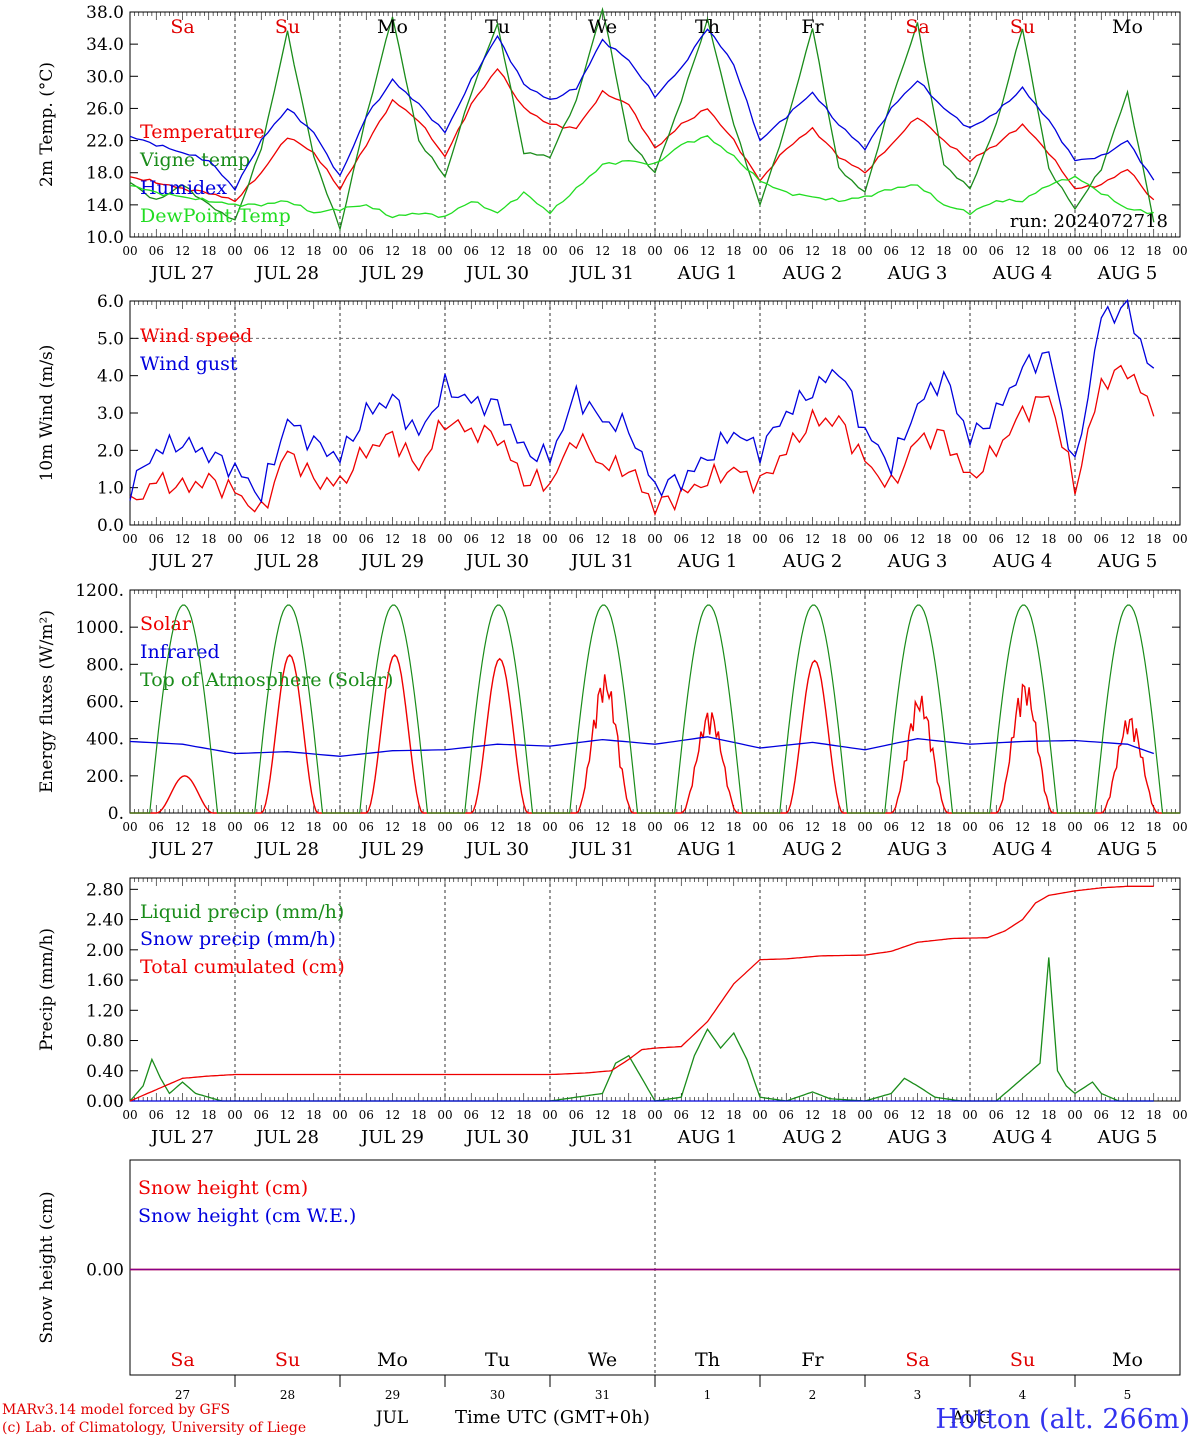 This screenshot has height=1440, width=1194. What do you see at coordinates (194, 160) in the screenshot?
I see `legend-entry: Vigne temp` at bounding box center [194, 160].